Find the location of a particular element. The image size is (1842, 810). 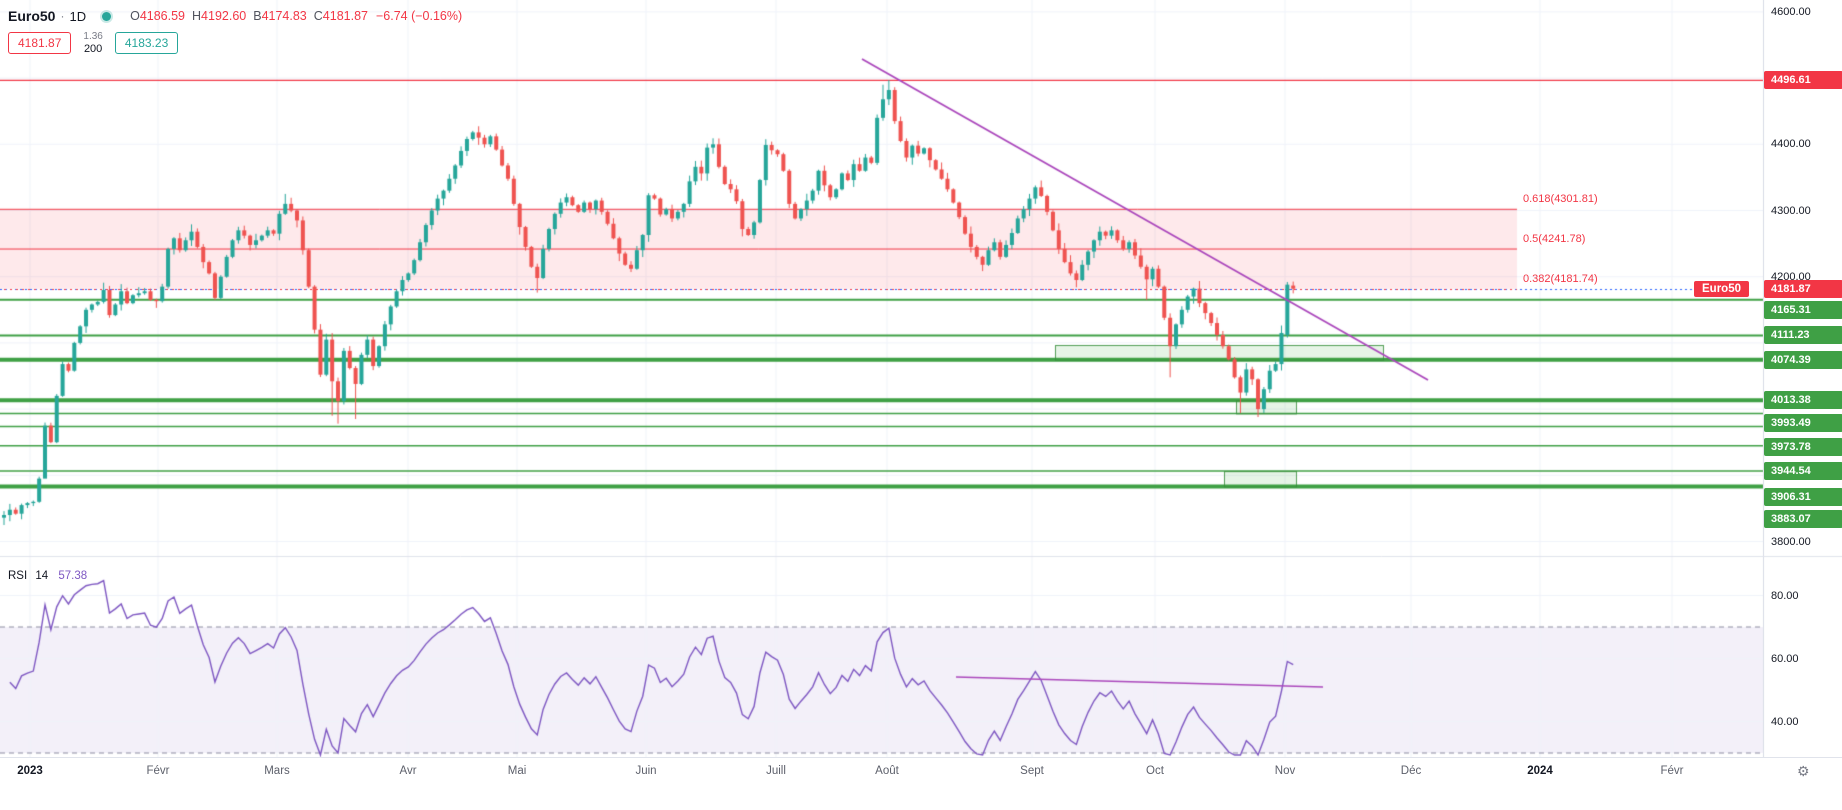

price-tick-label: 4300.00 is located at coordinates (1791, 210).